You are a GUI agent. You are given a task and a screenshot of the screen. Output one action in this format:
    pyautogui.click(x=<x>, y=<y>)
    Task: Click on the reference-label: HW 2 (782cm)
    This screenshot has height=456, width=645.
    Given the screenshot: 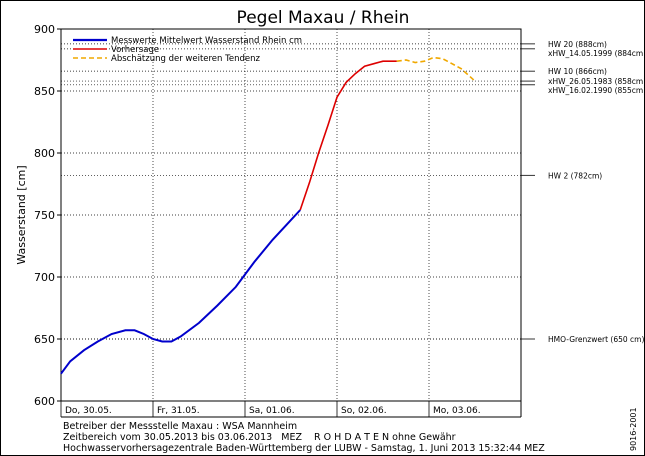 What is the action you would take?
    pyautogui.click(x=575, y=175)
    